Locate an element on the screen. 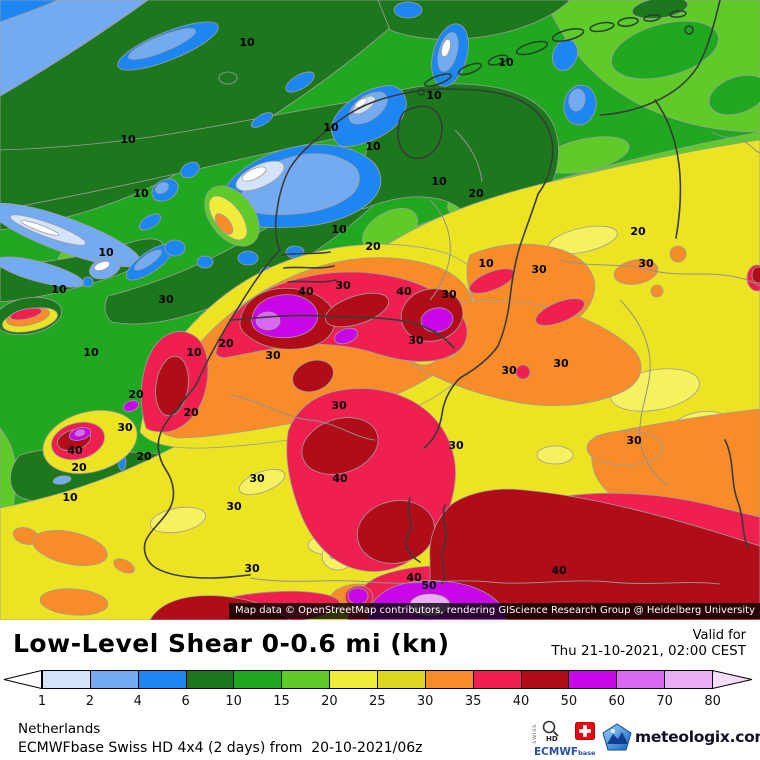  legend-tick: 70 is located at coordinates (664, 701).